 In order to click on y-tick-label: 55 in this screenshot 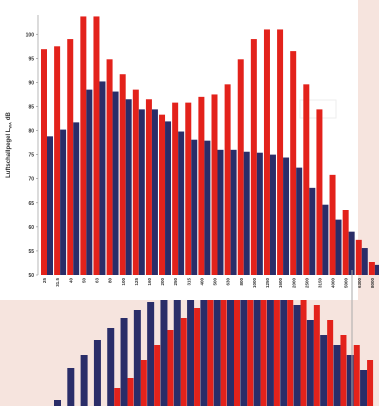, I will do `click(31, 252)`.